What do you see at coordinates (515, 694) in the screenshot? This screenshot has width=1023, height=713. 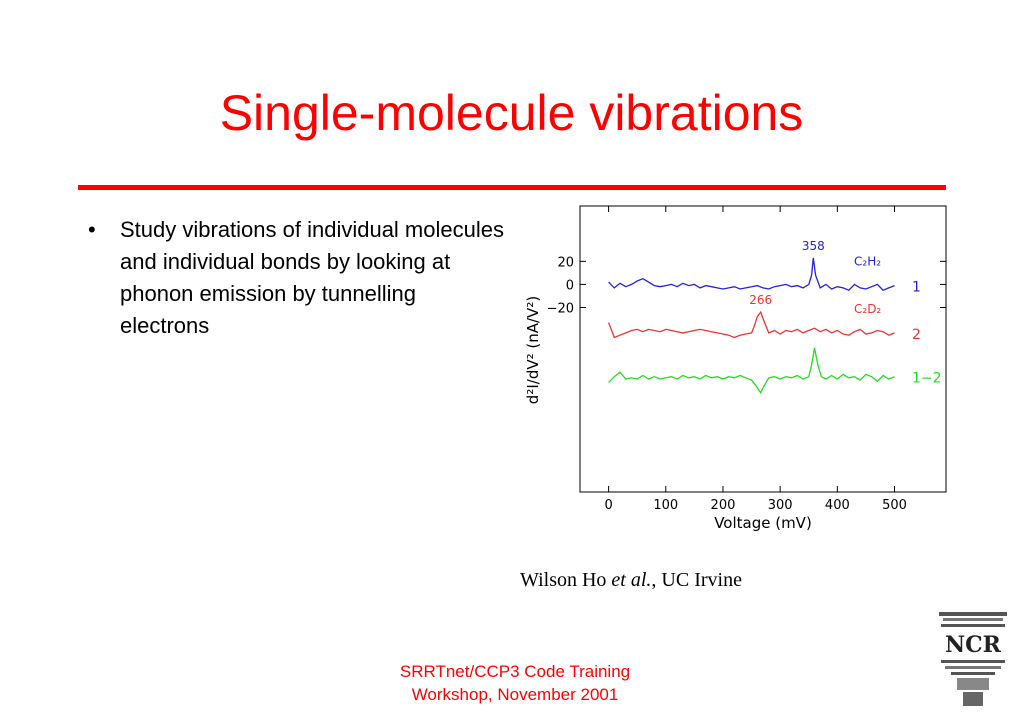 I see `footer-line-2: Workshop, November 2001` at bounding box center [515, 694].